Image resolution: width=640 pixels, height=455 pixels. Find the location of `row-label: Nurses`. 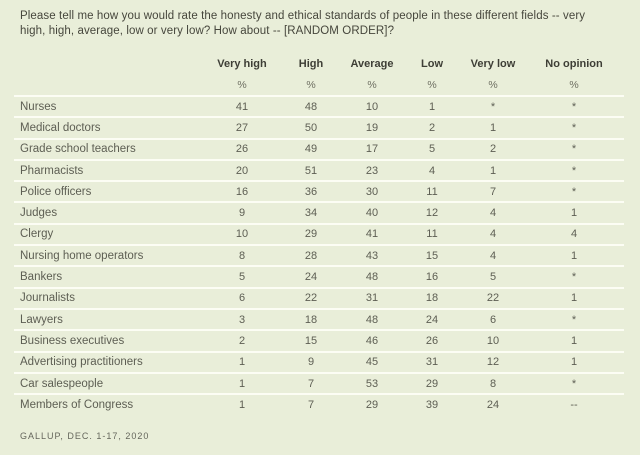

row-label: Nurses is located at coordinates (109, 107).